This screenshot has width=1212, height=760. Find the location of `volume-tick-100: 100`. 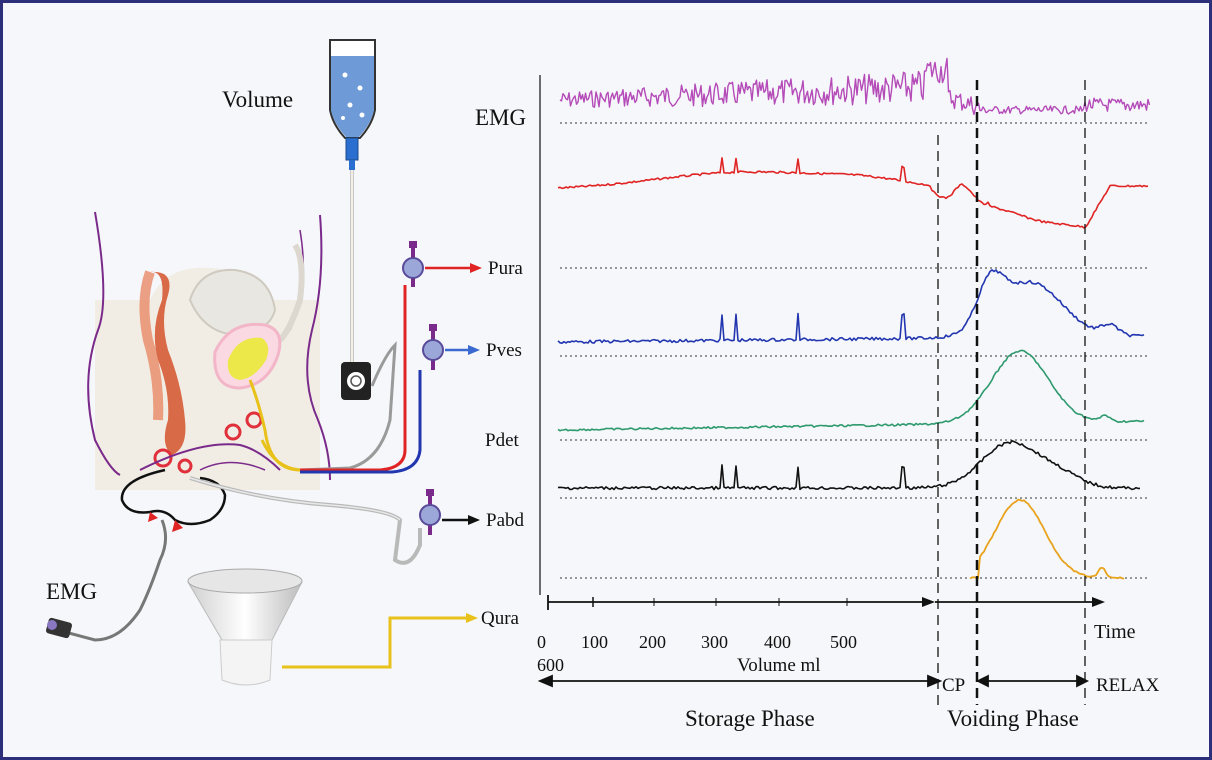

volume-tick-100: 100 is located at coordinates (594, 642).